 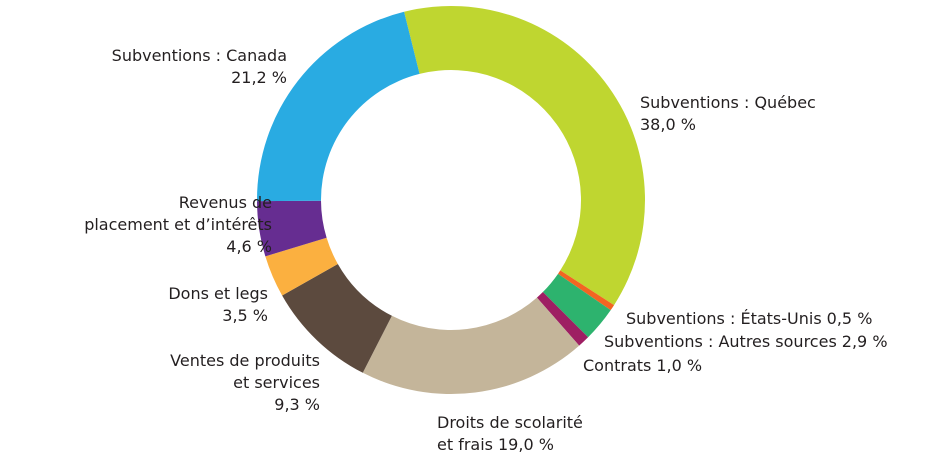 I want to click on category-name: Subventions : Autres sources, so click(x=720, y=341).